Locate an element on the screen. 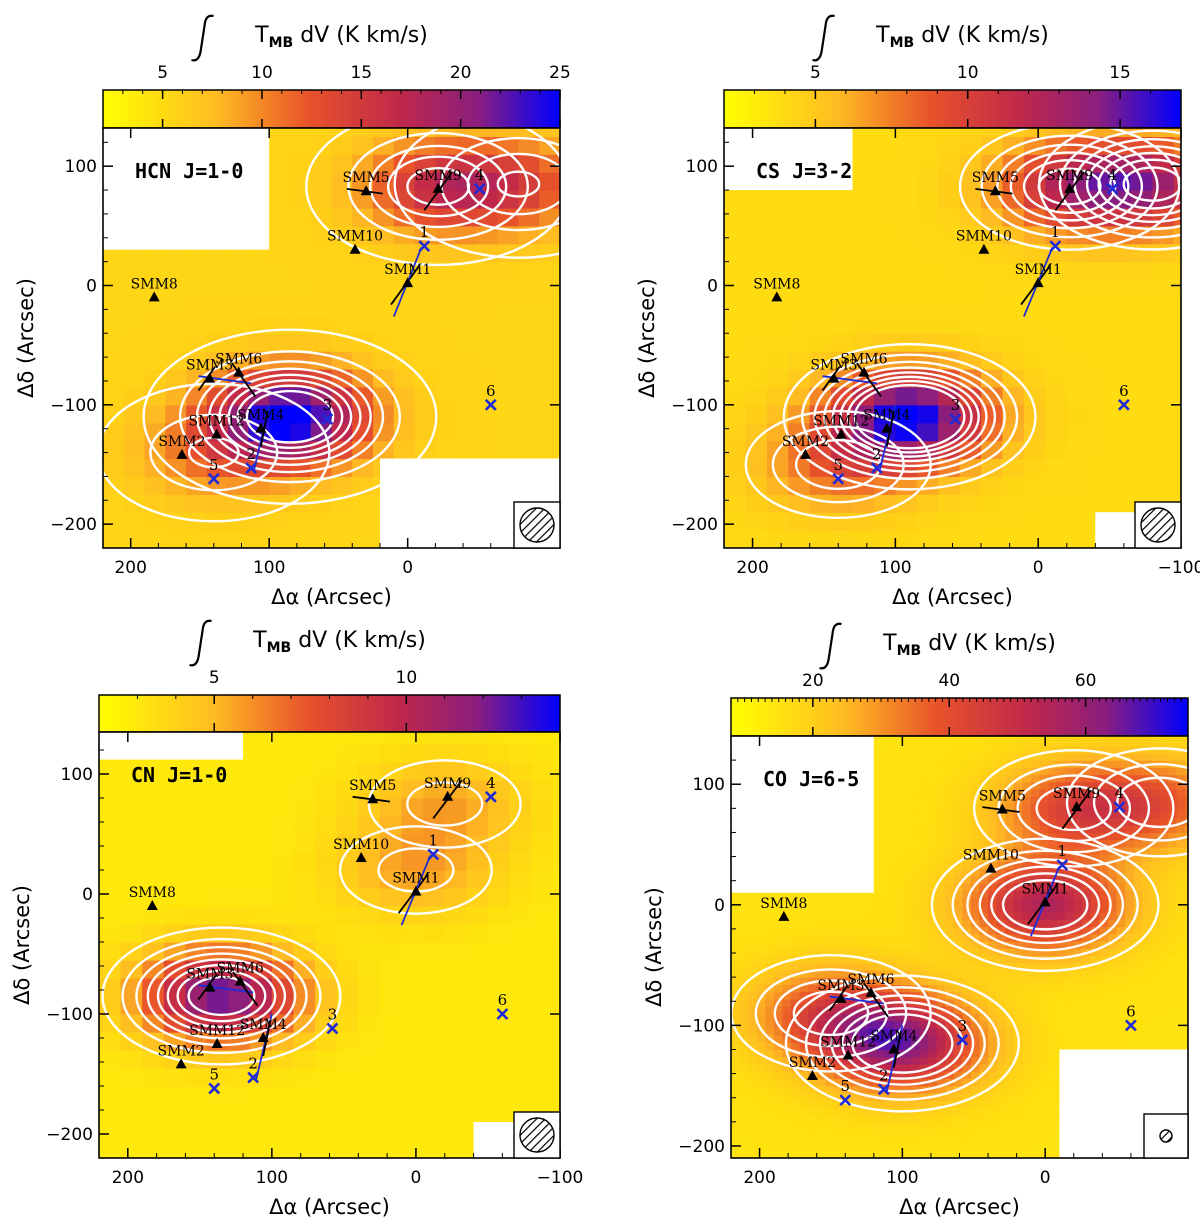 Image resolution: width=1200 pixels, height=1226 pixels. position-label: 2 is located at coordinates (877, 454).